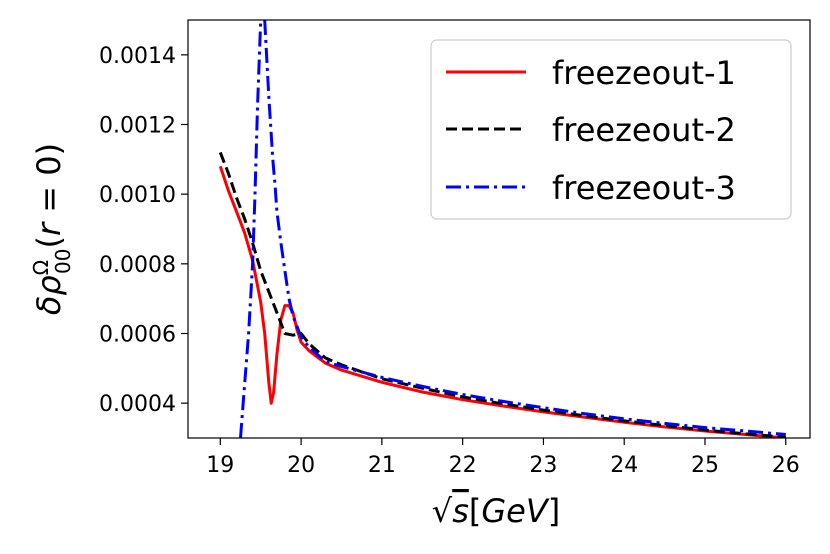 The height and width of the screenshot is (554, 830). What do you see at coordinates (137, 126) in the screenshot?
I see `y-tick-label: 0.0012` at bounding box center [137, 126].